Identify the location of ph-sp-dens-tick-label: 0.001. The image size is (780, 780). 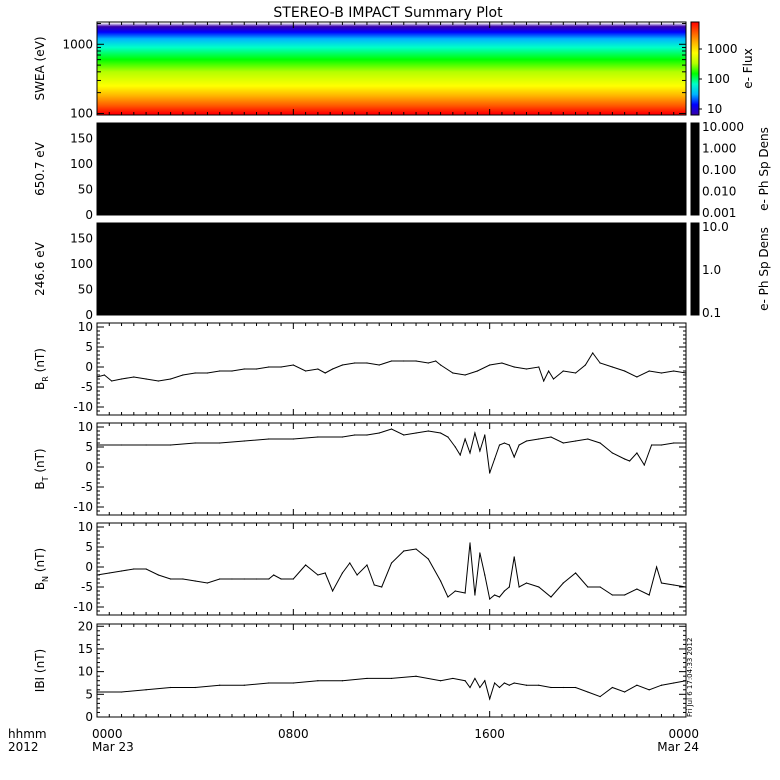
(719, 213).